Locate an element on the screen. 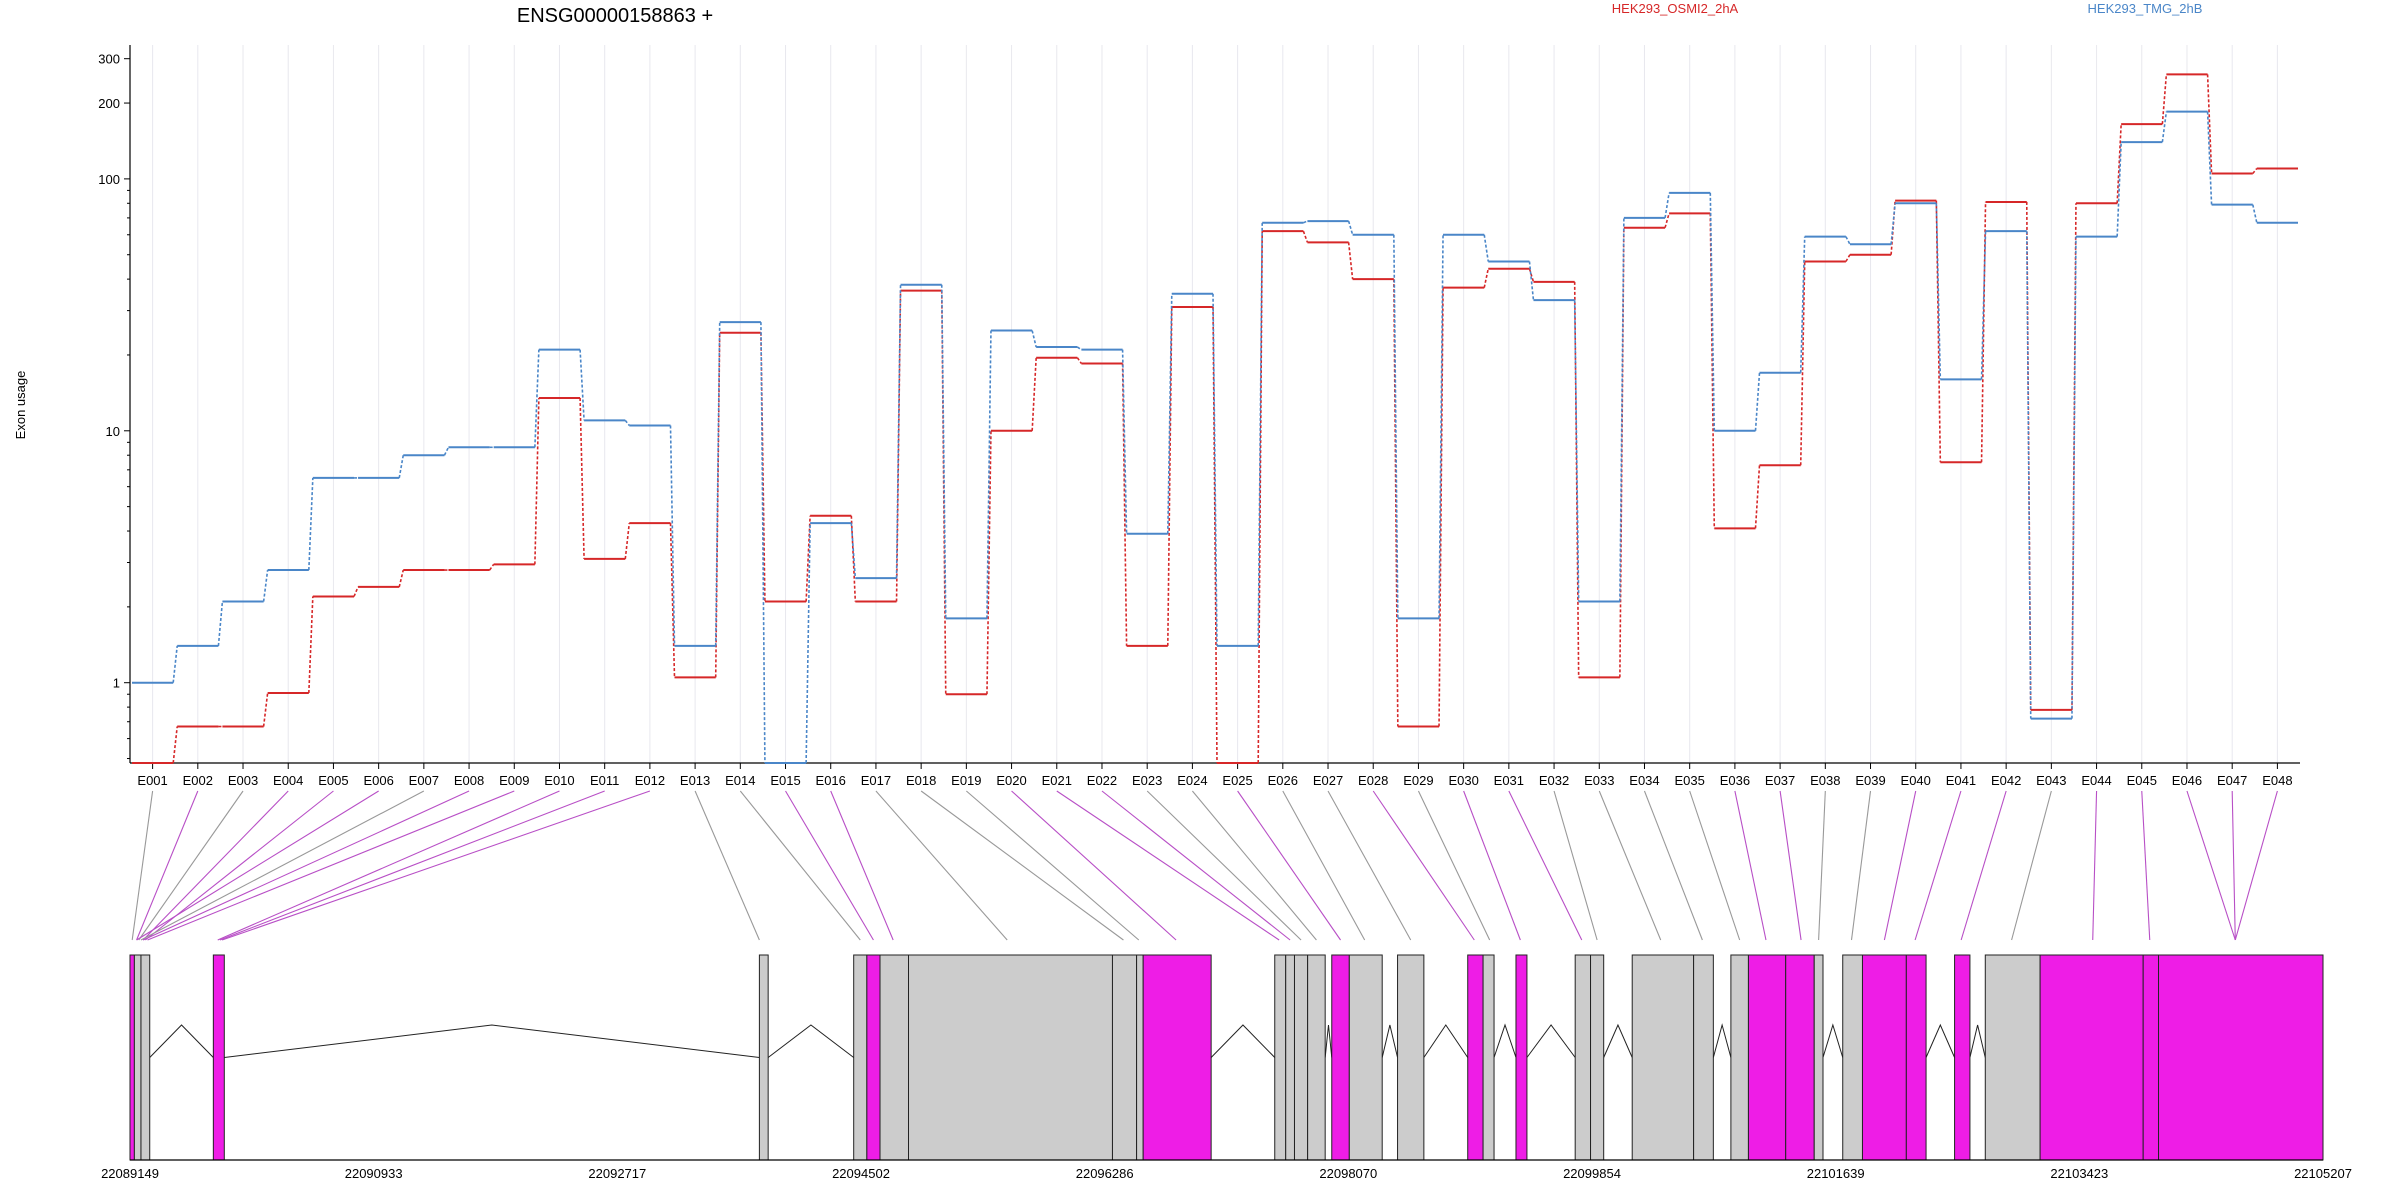  y-tick-label: 300 is located at coordinates (109, 59).